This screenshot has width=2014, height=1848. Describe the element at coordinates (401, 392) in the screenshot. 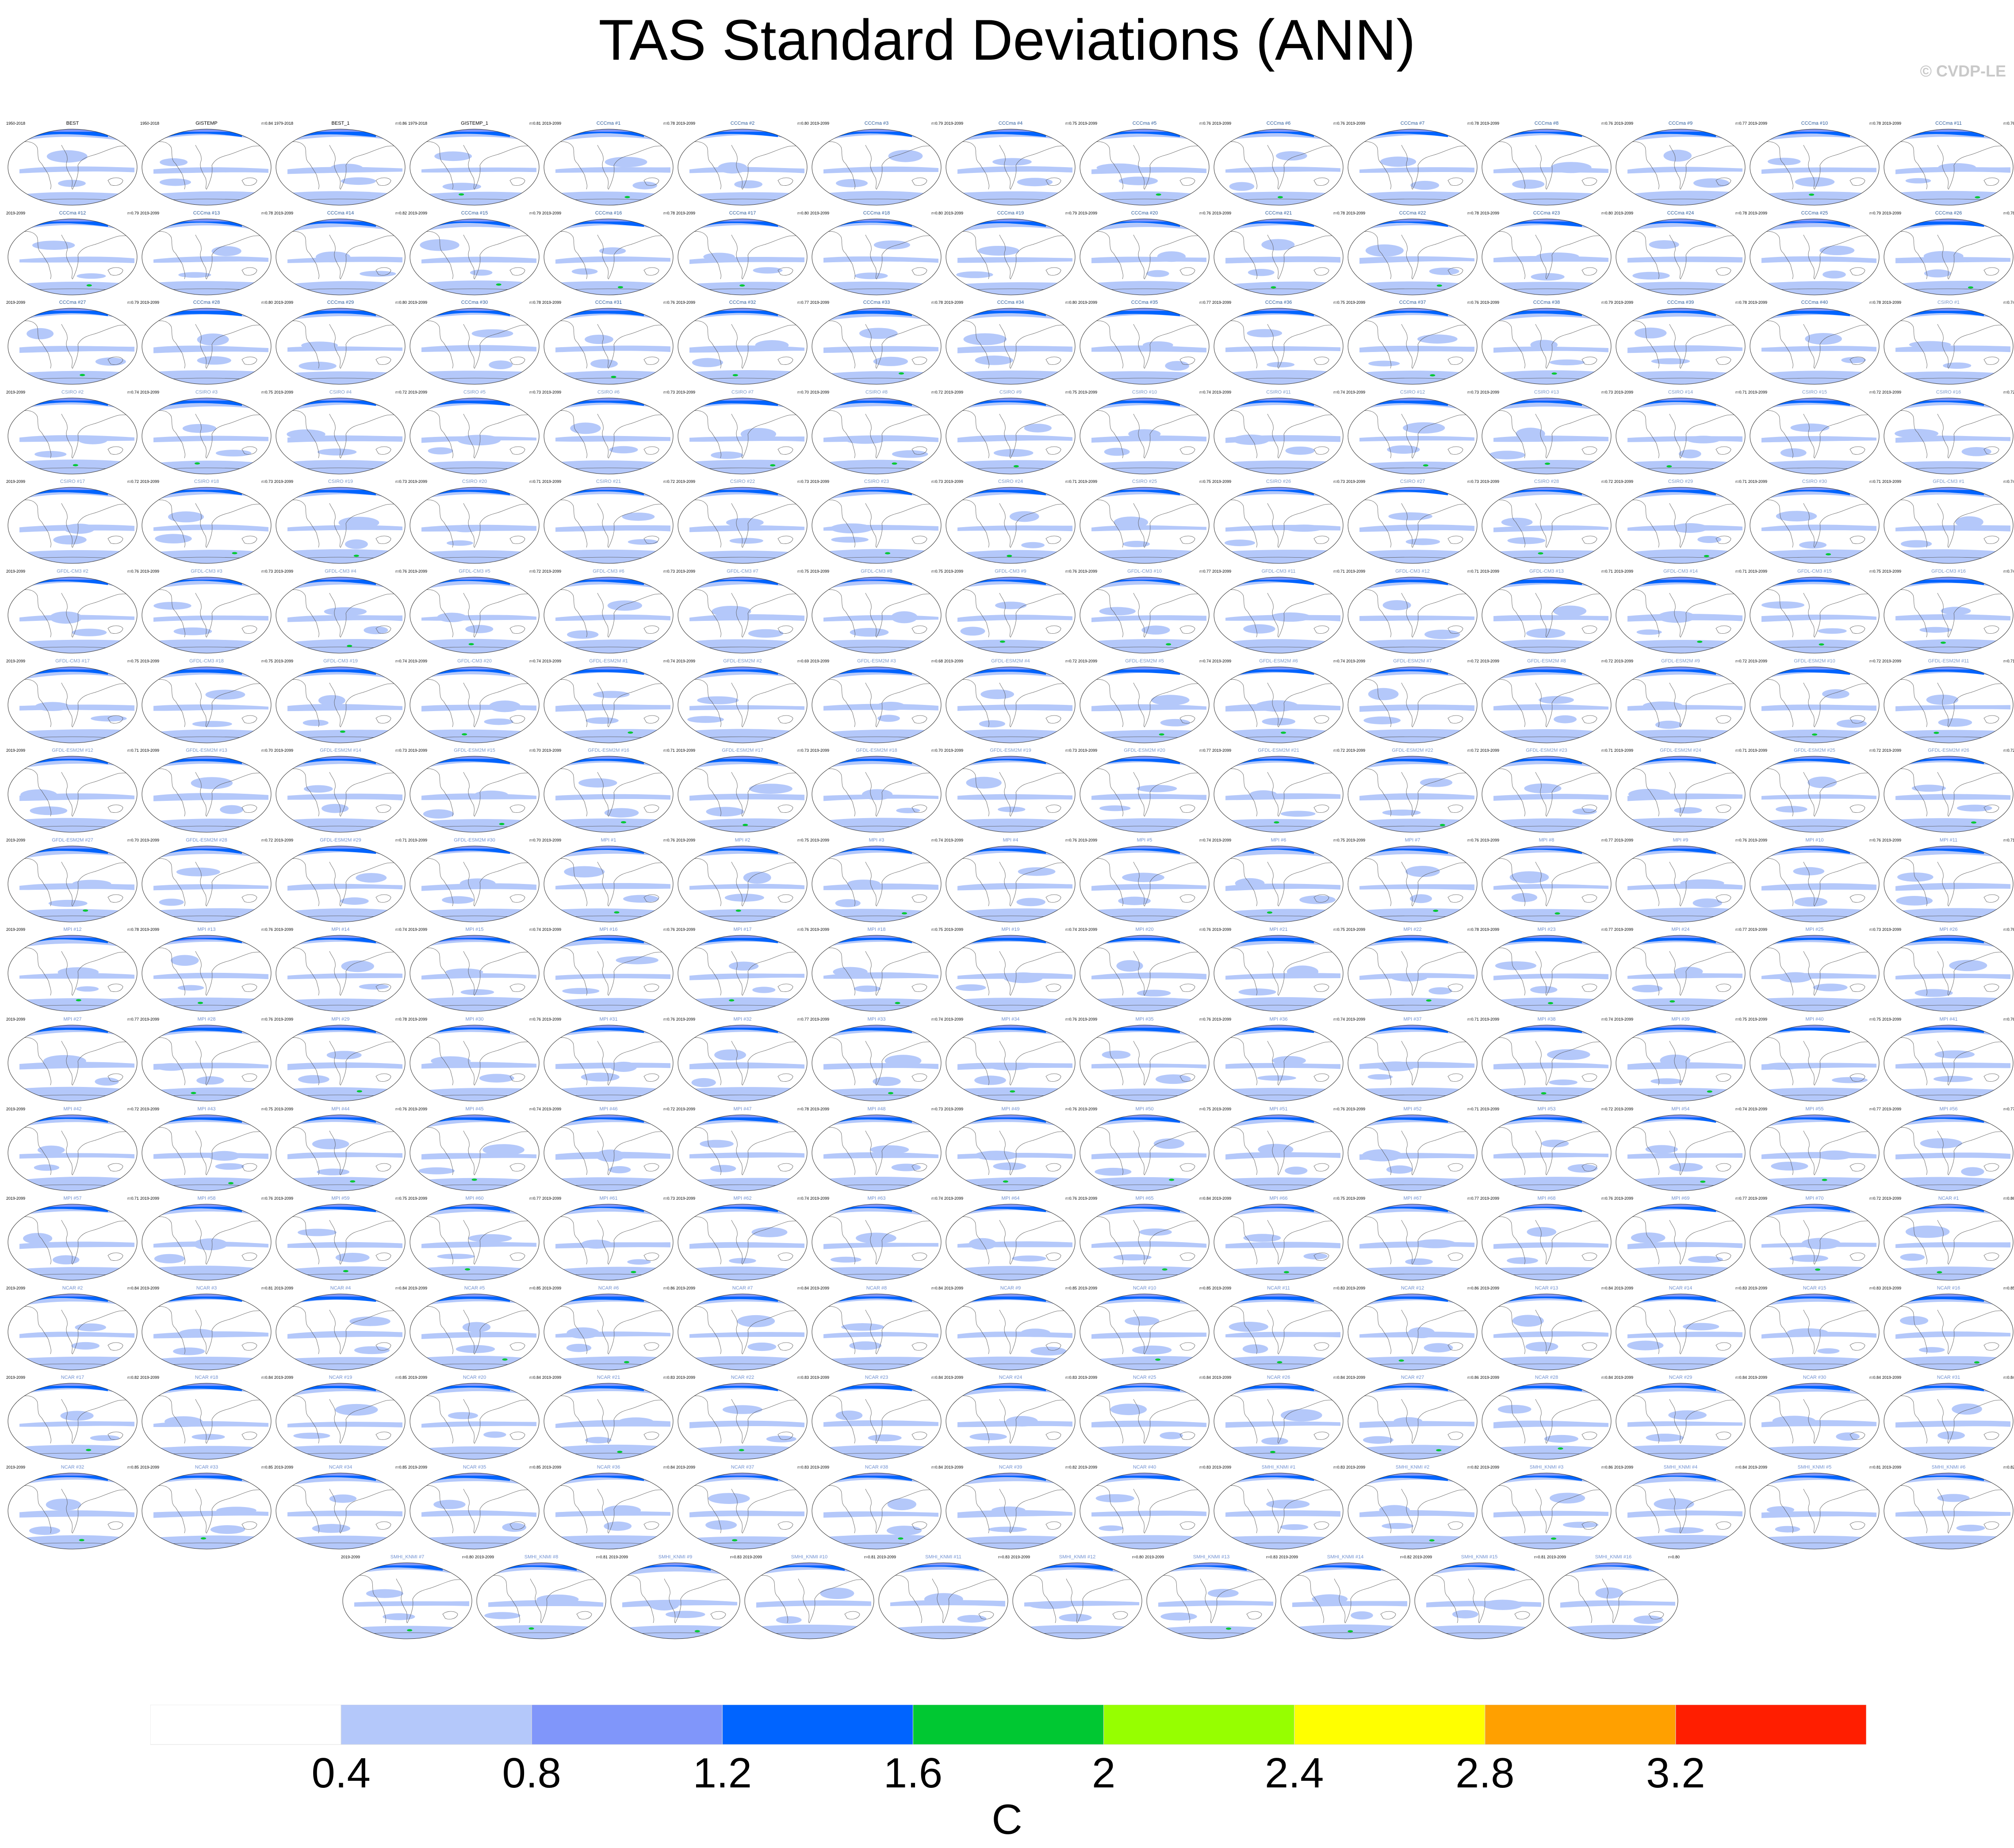

I see `panel-pattern-correlation: r=0.72` at that location.